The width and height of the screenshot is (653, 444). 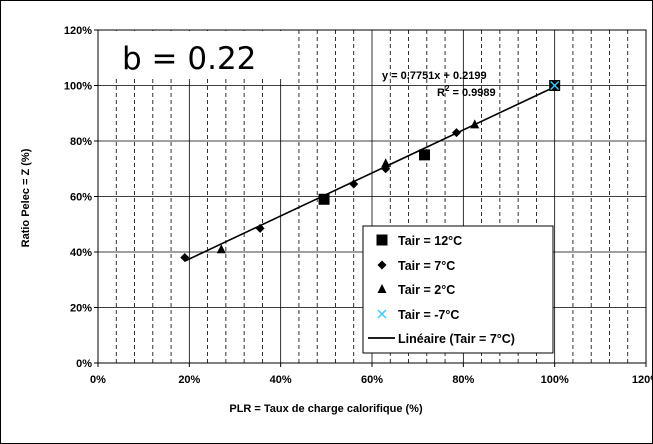 What do you see at coordinates (78, 87) in the screenshot?
I see `y-tick-label: 100%` at bounding box center [78, 87].